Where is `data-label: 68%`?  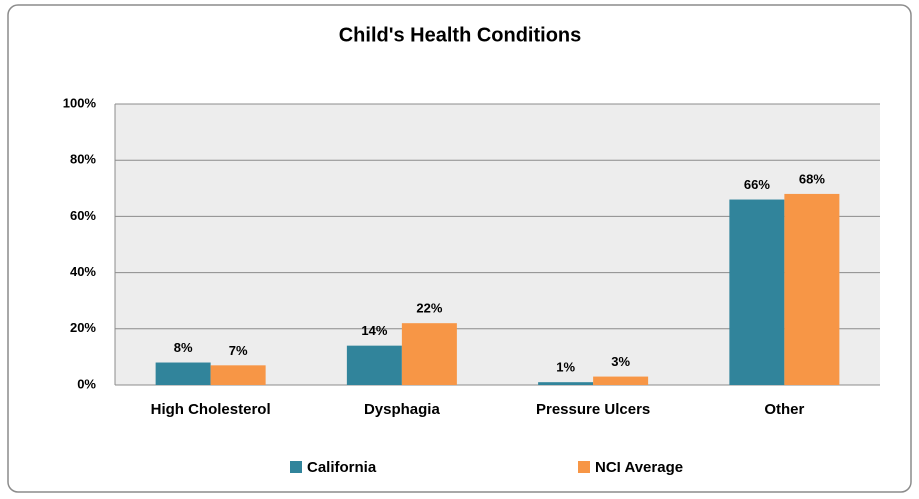
data-label: 68% is located at coordinates (812, 178).